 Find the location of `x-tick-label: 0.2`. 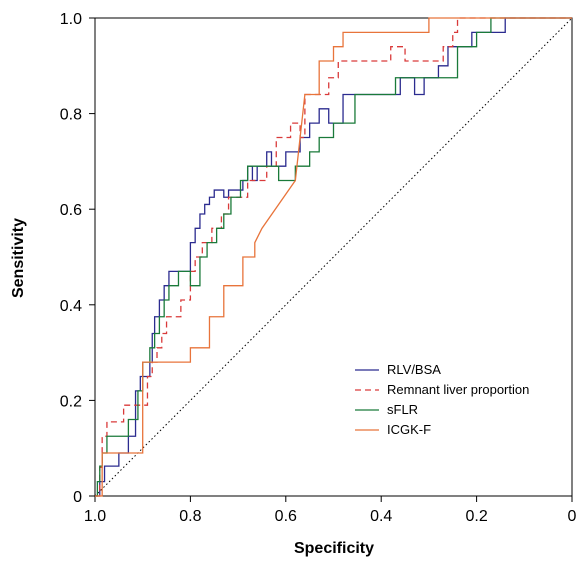

x-tick-label: 0.2 is located at coordinates (476, 516).